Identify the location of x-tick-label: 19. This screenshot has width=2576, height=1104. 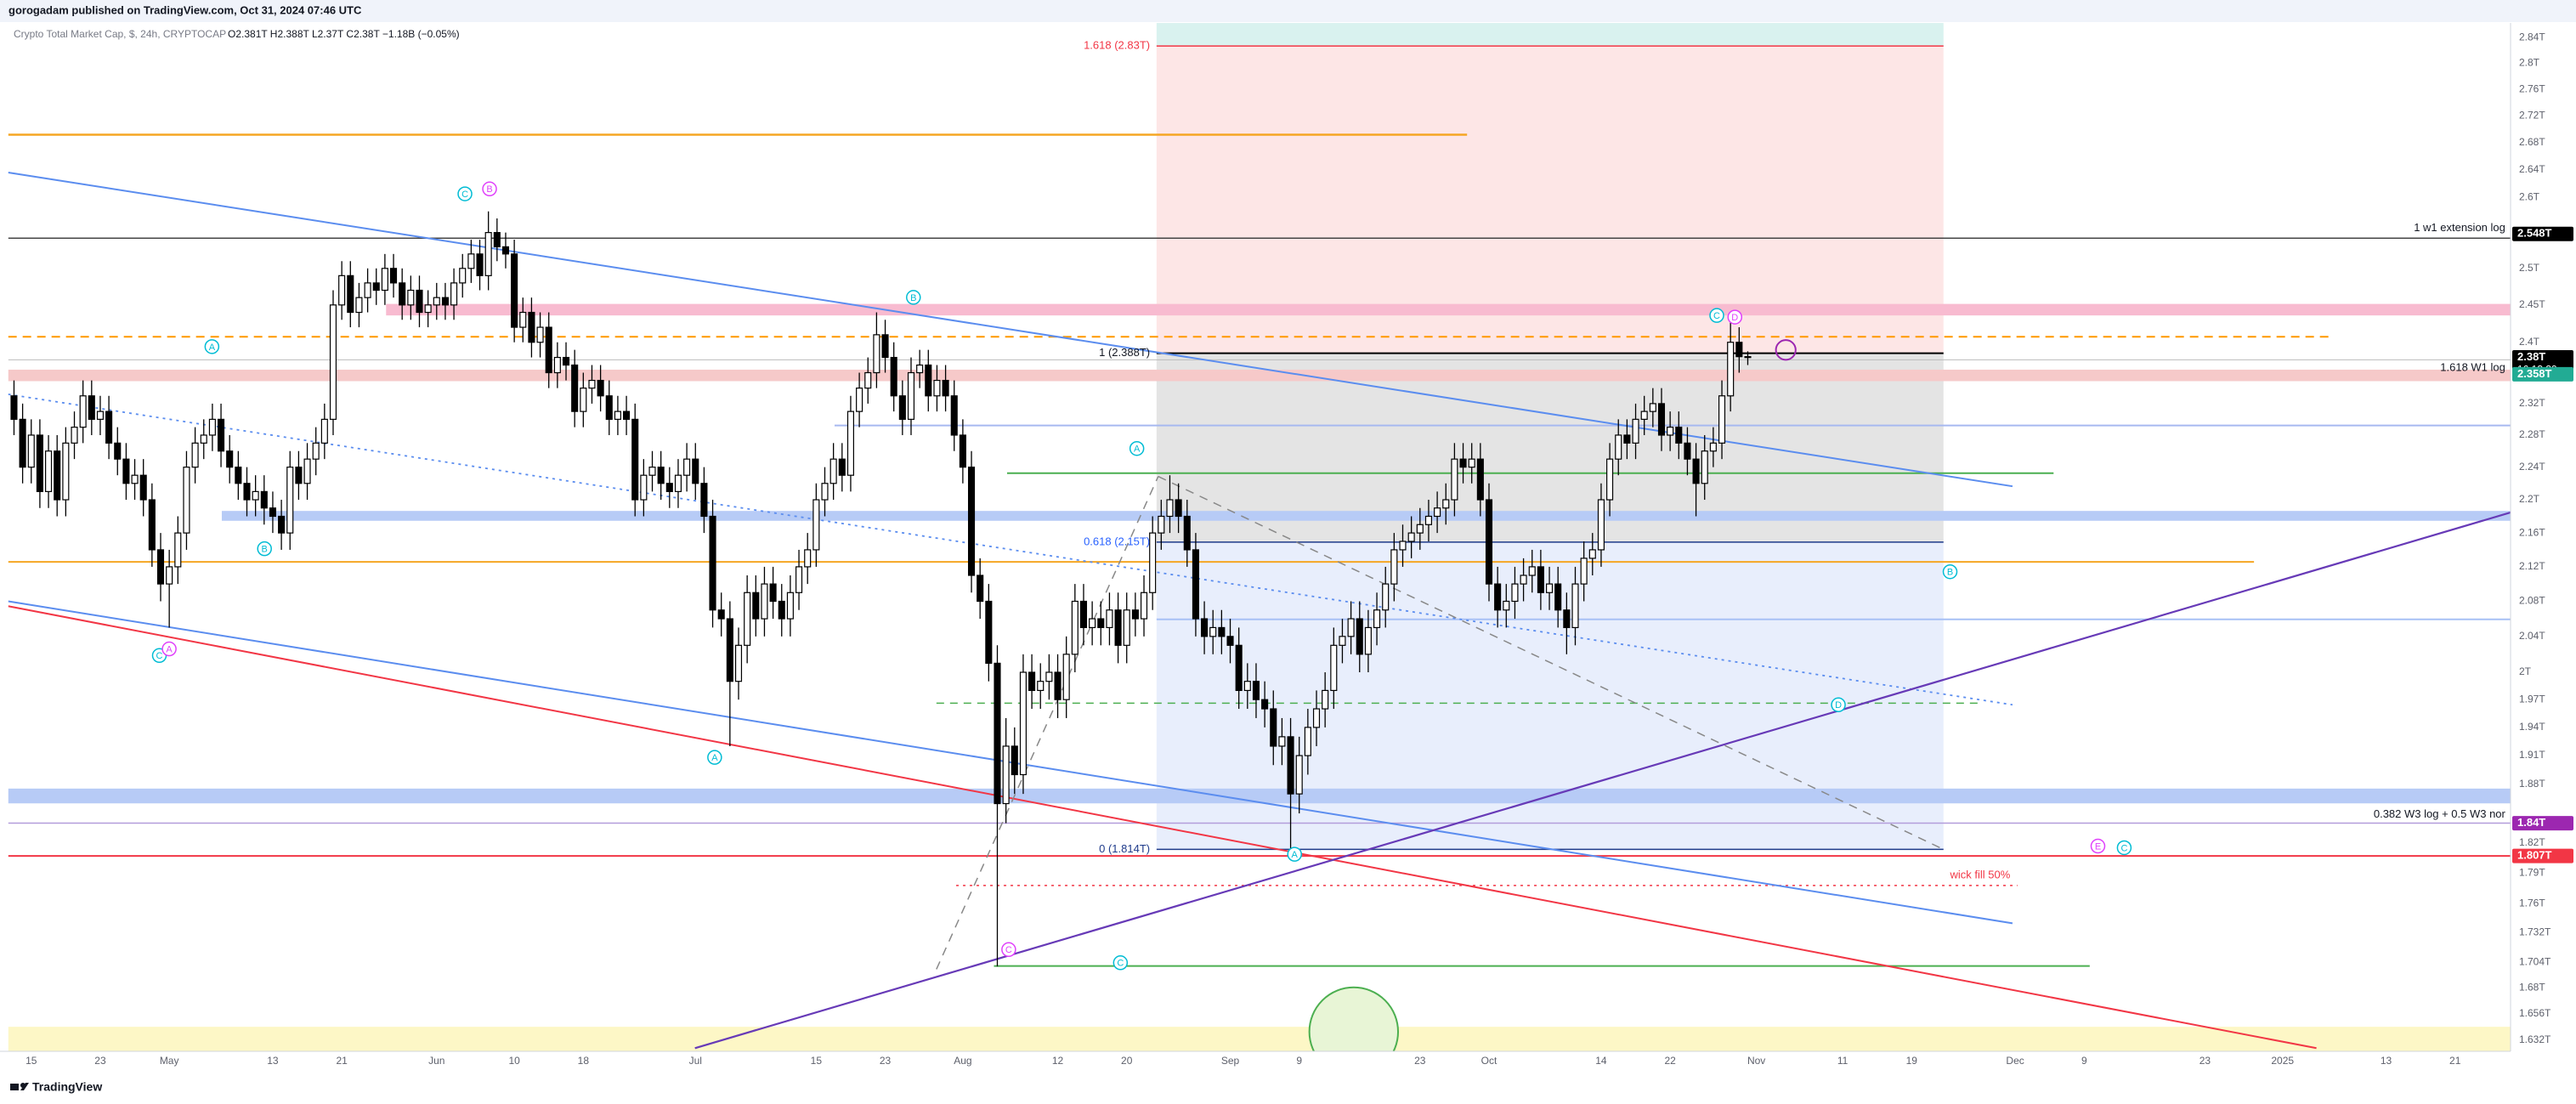
(1912, 1061).